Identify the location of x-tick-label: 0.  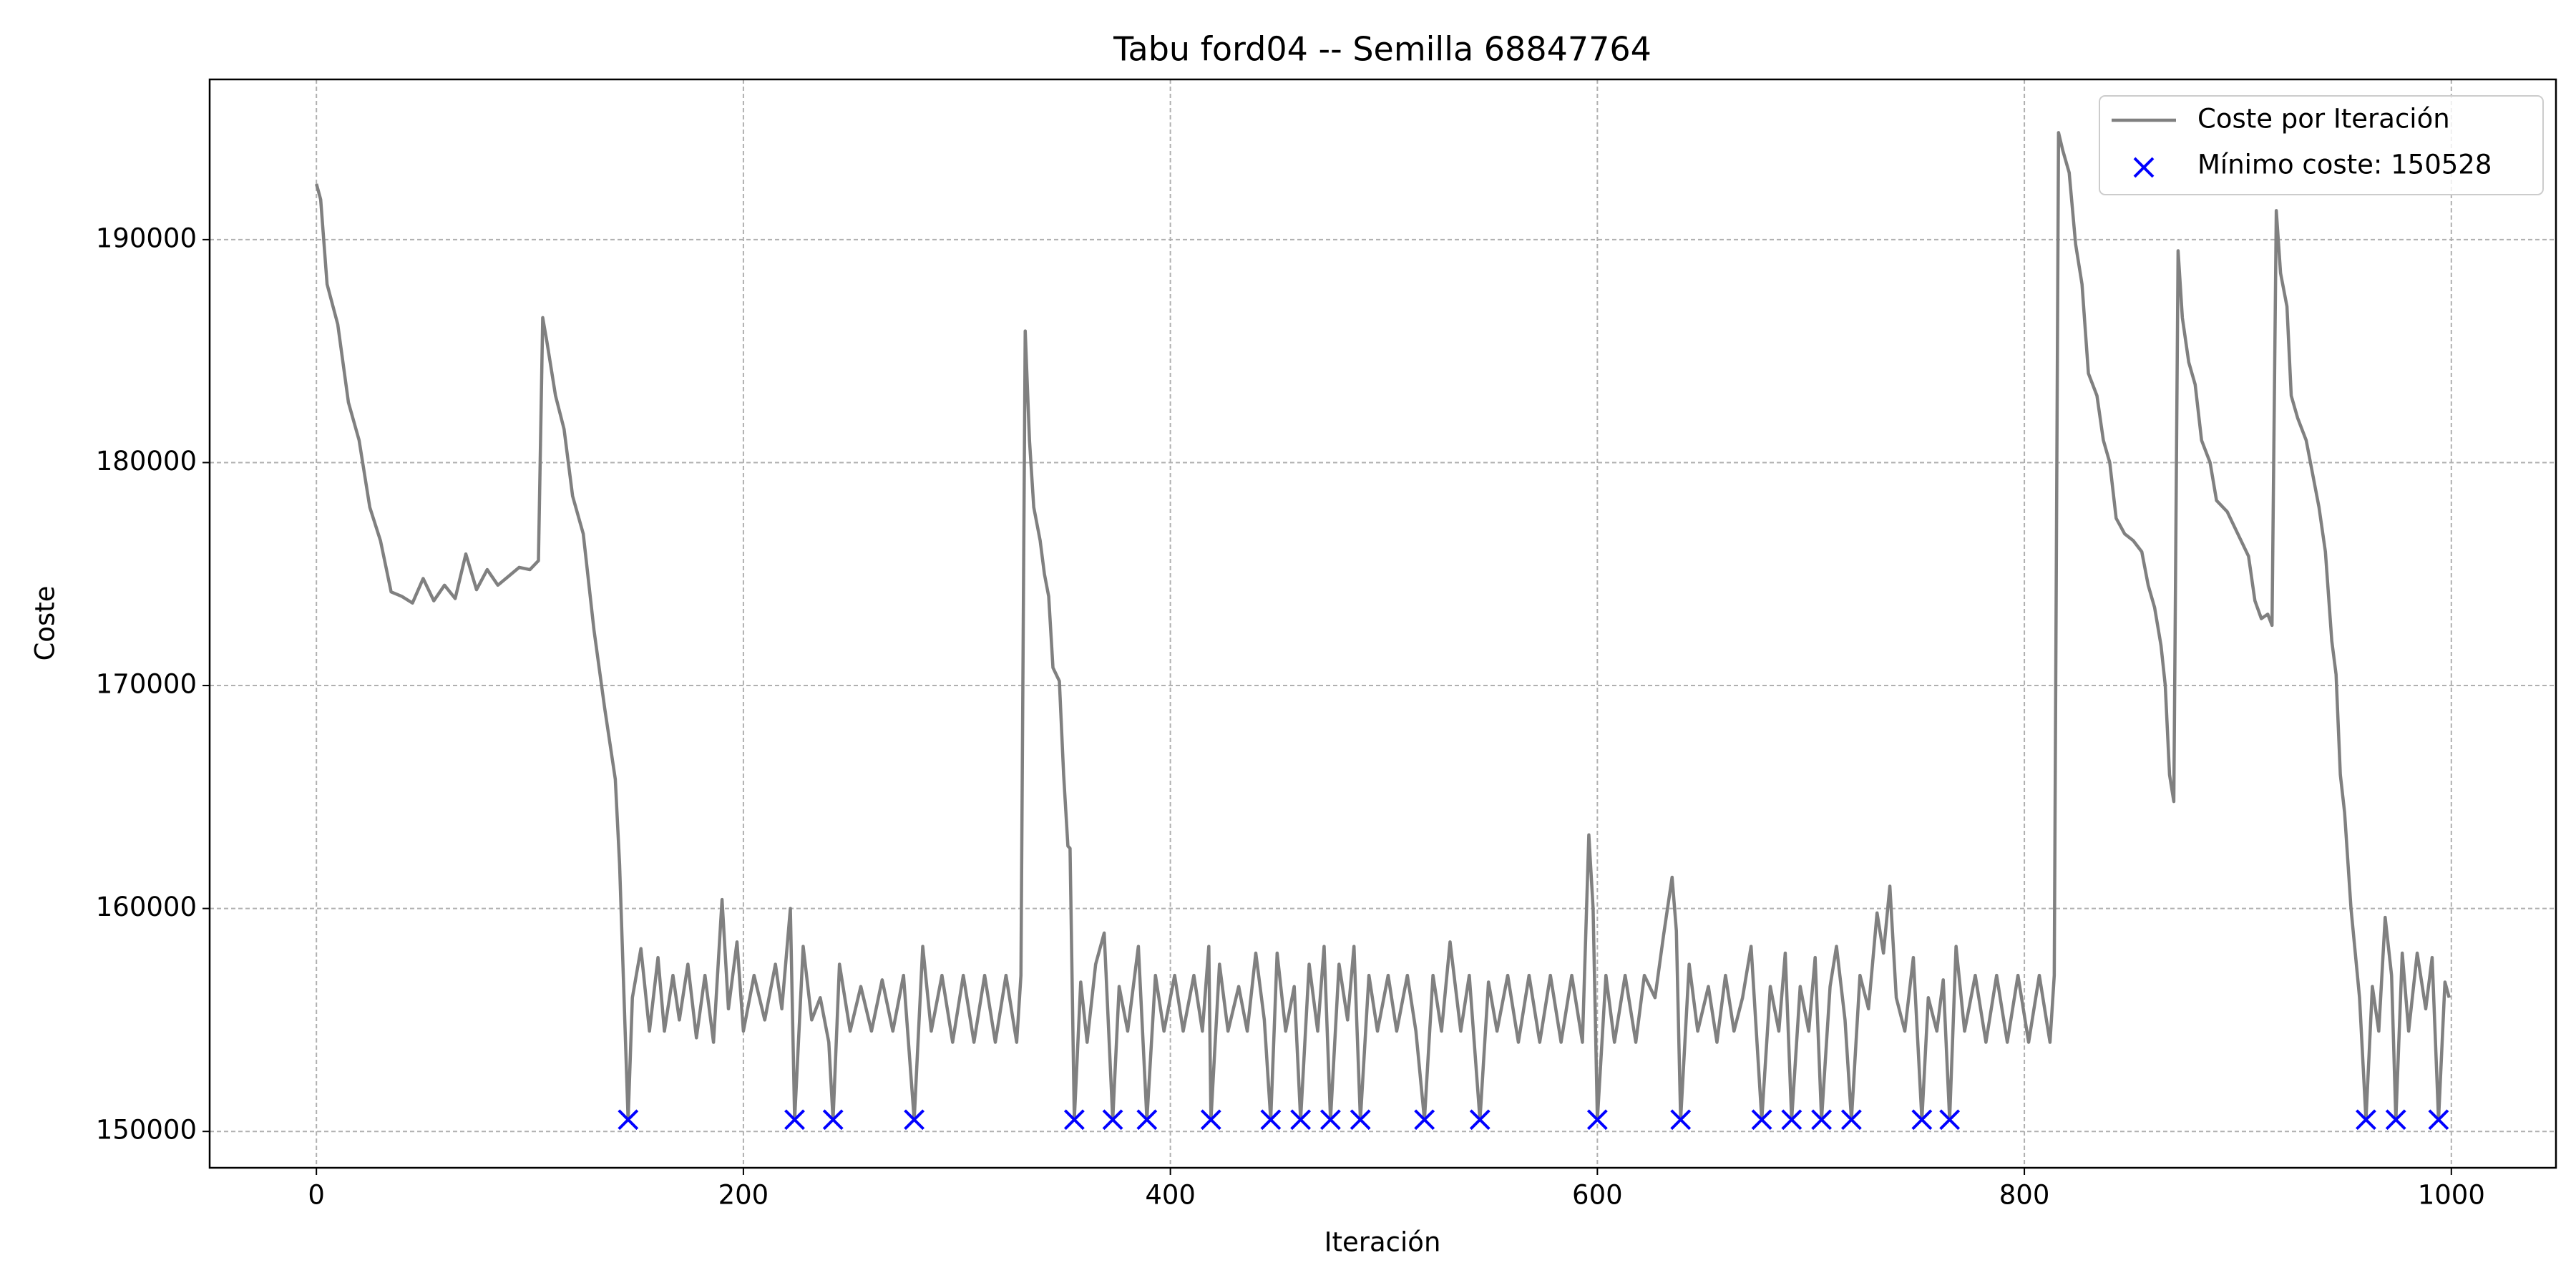
(316, 1195).